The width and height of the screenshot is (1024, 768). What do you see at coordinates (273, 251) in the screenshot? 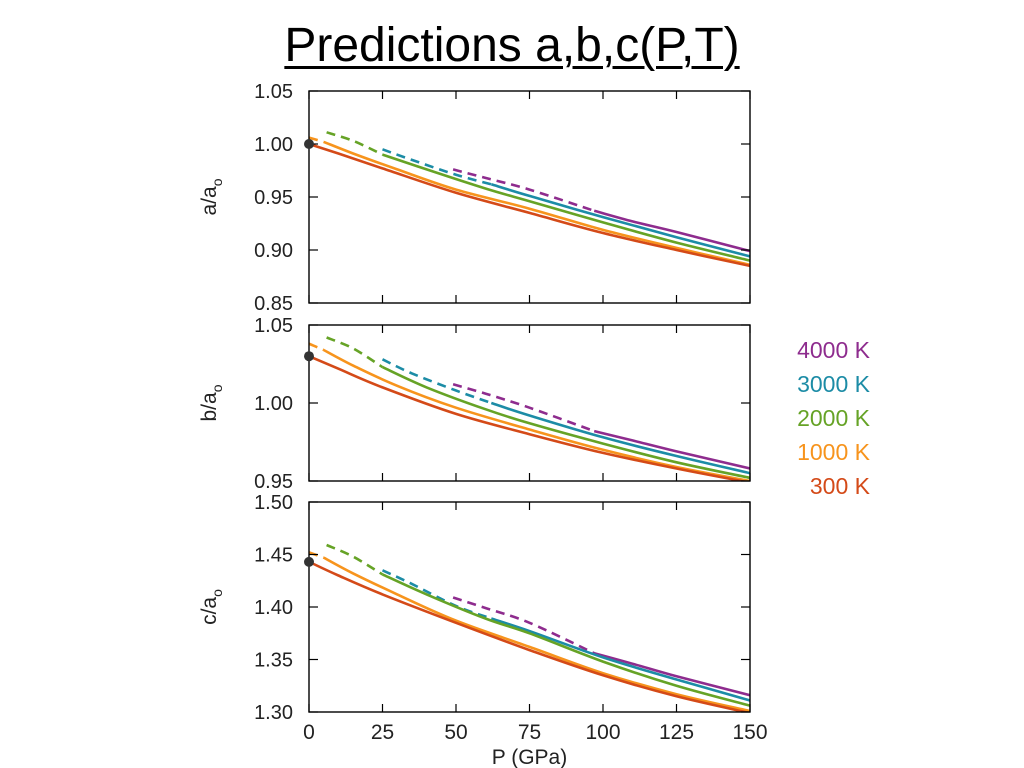
I see `y-tick-label: 0.90` at bounding box center [273, 251].